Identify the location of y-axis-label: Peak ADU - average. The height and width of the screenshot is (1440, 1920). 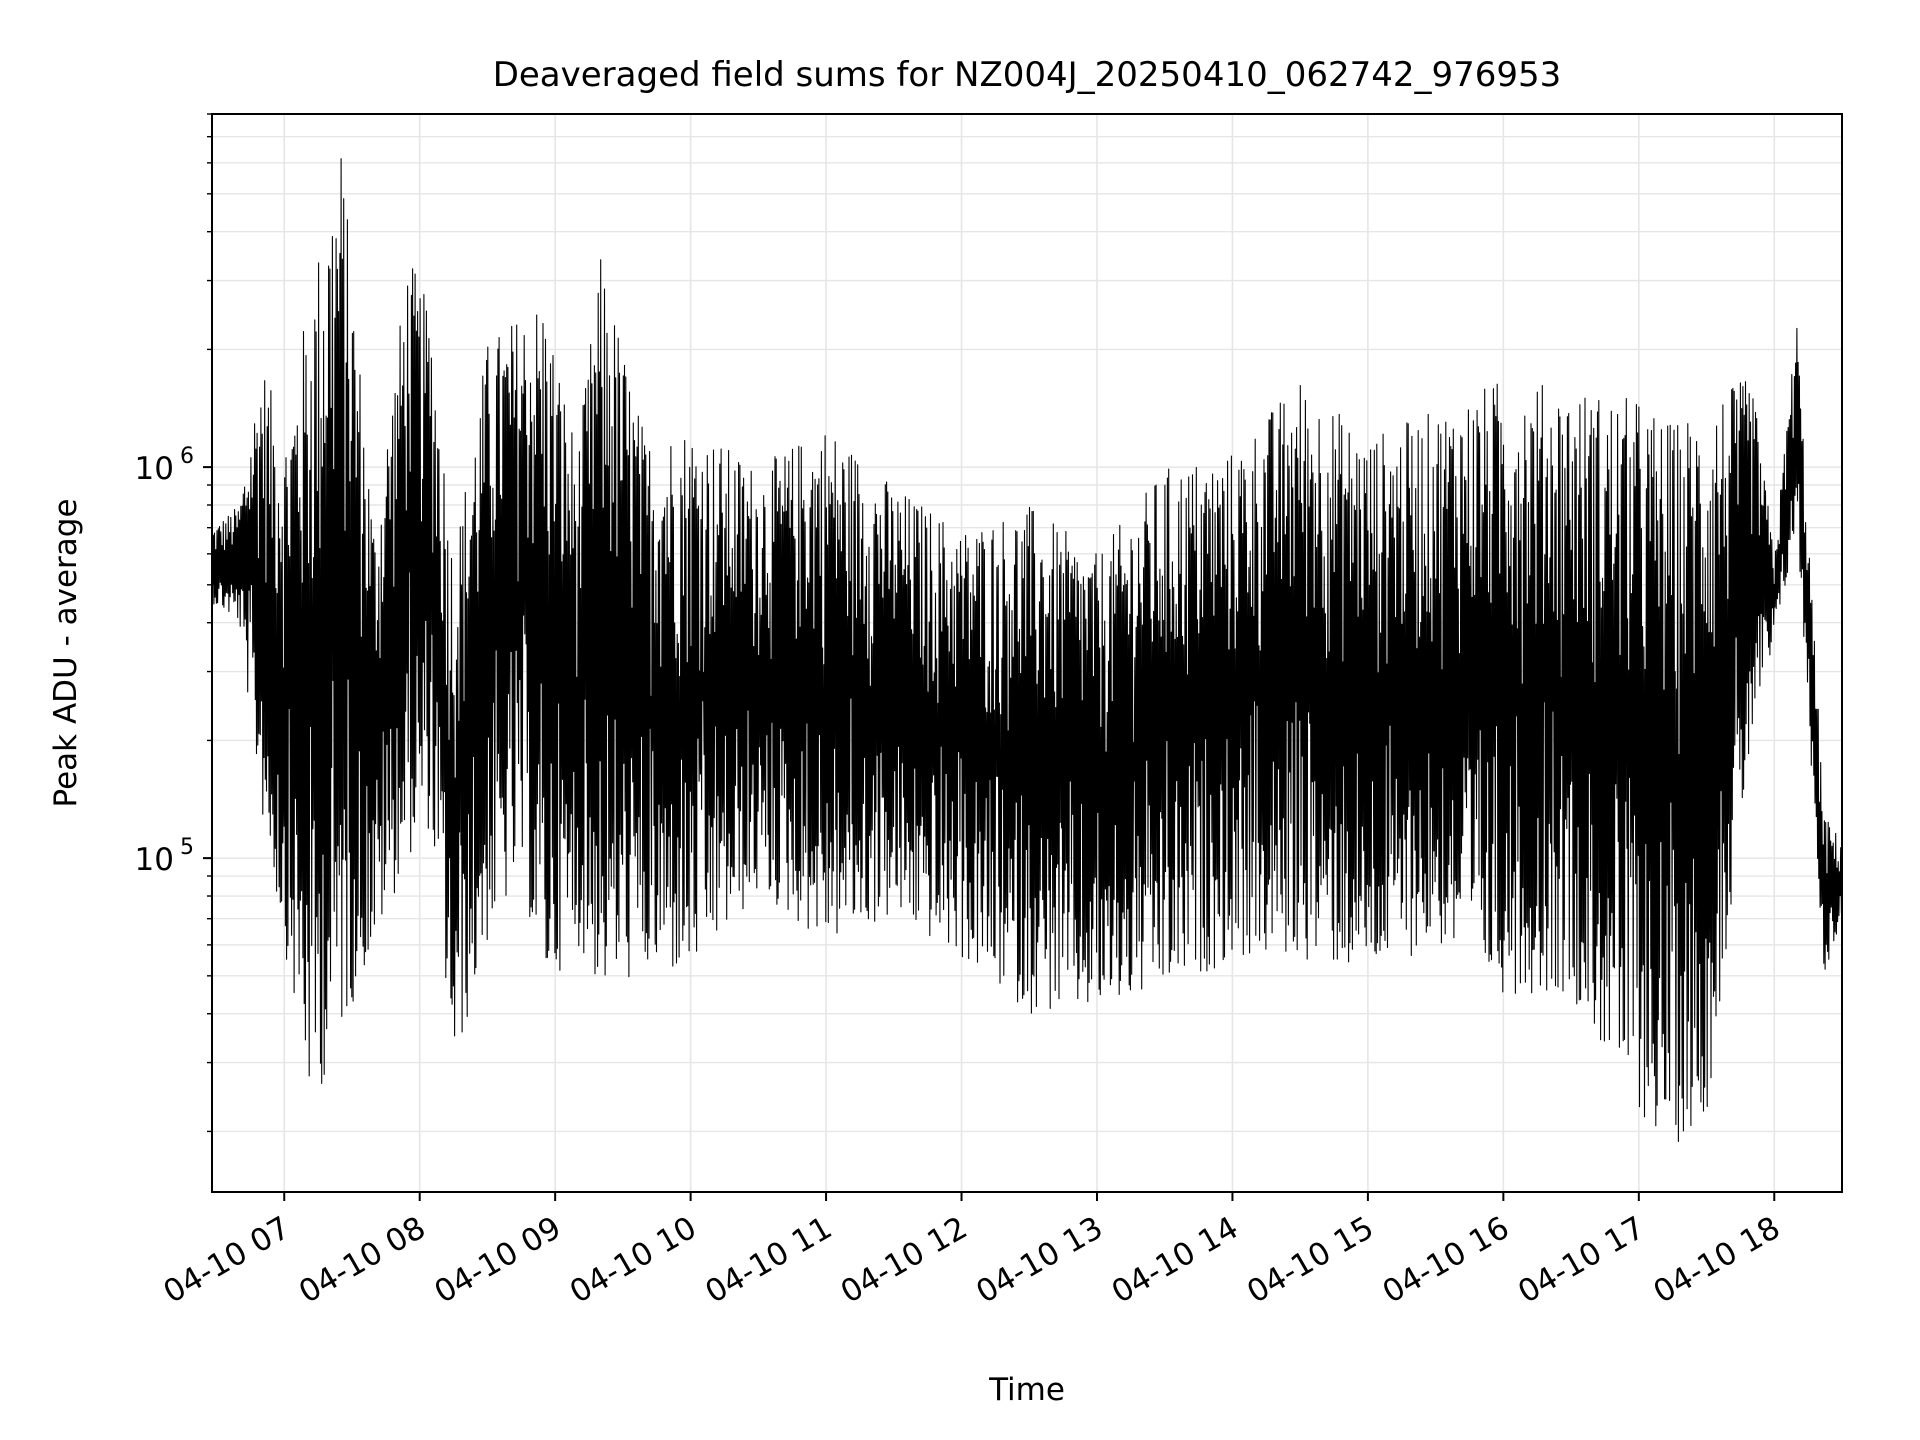
(66, 652).